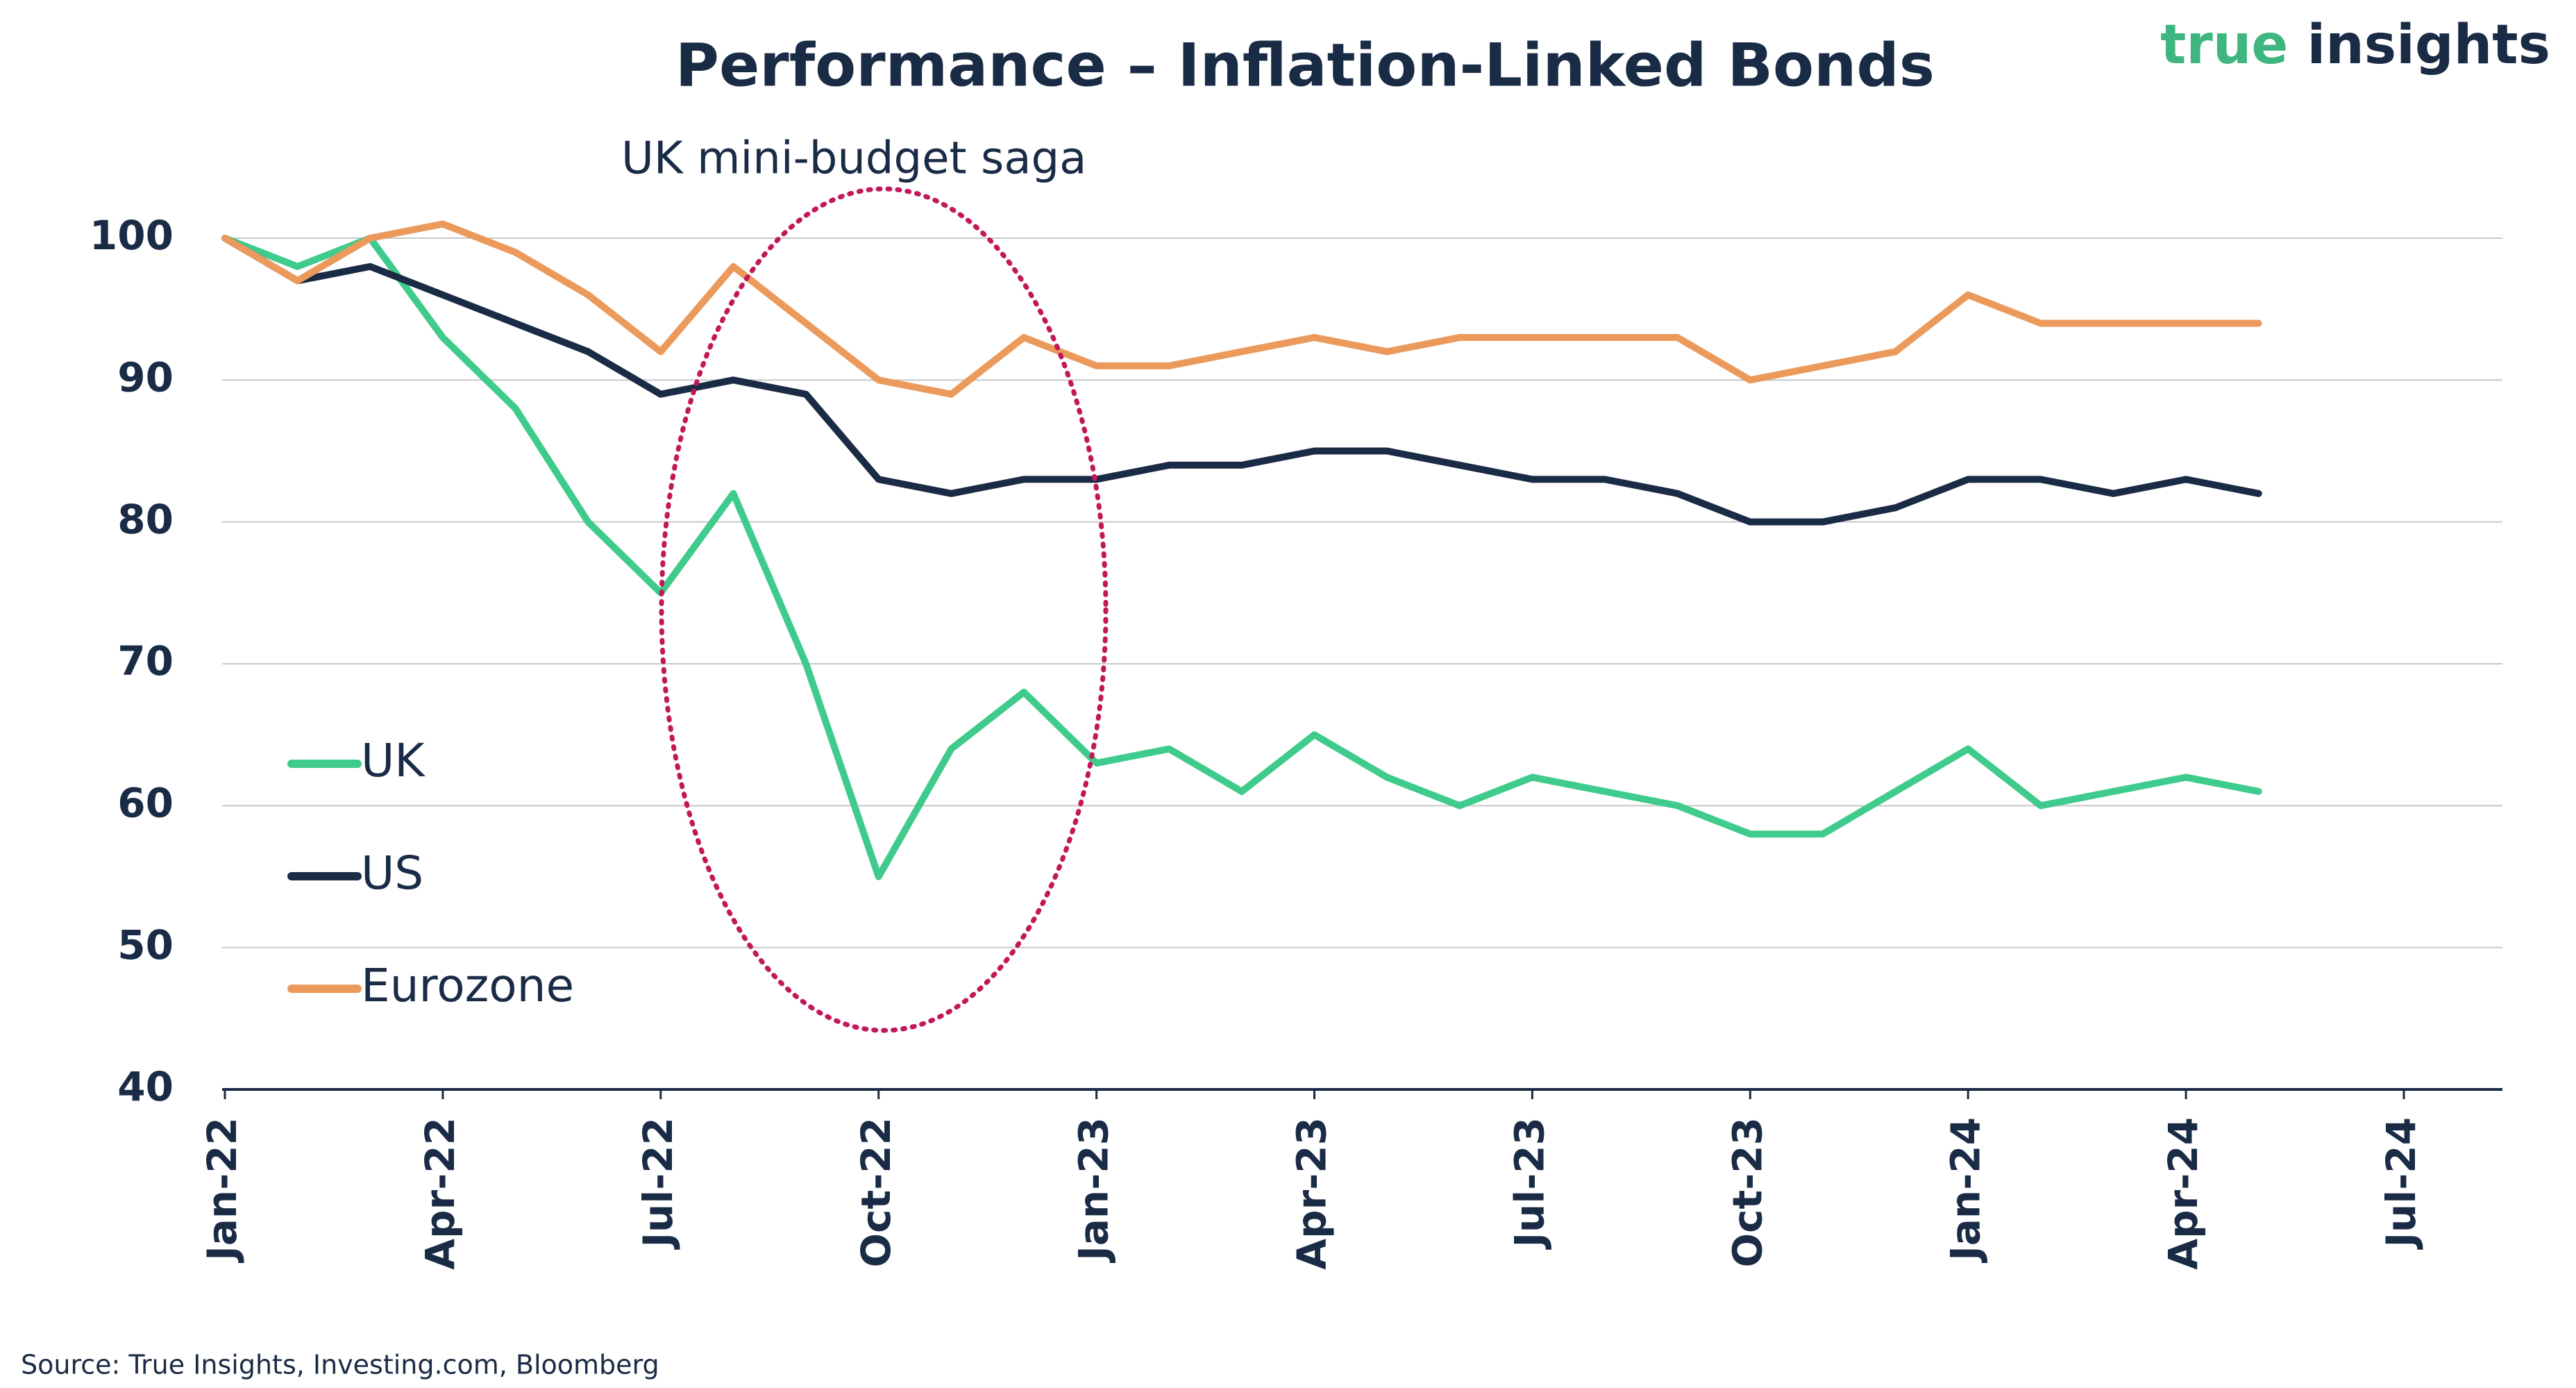 The width and height of the screenshot is (2576, 1388). I want to click on chart-subtitle: UK mini-budget saga, so click(853, 159).